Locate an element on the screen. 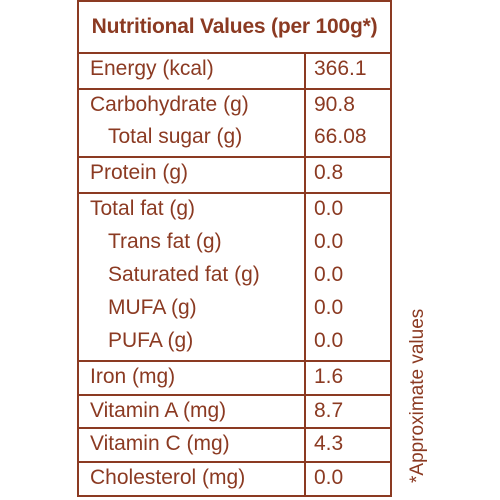 The height and width of the screenshot is (500, 500). row-value: 66.08 is located at coordinates (340, 136).